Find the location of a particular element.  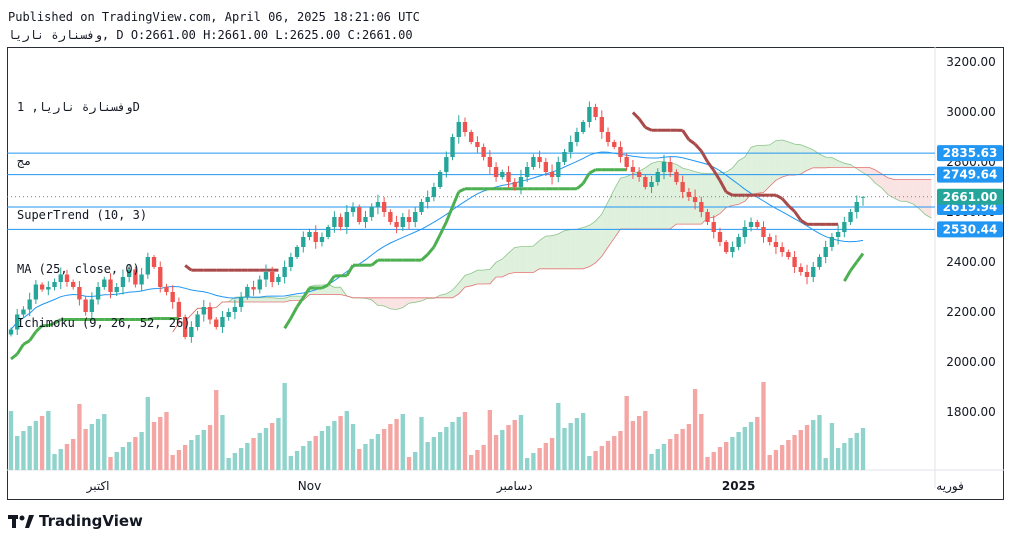

legend-ma: MA (25, close, 0) is located at coordinates (78, 269).